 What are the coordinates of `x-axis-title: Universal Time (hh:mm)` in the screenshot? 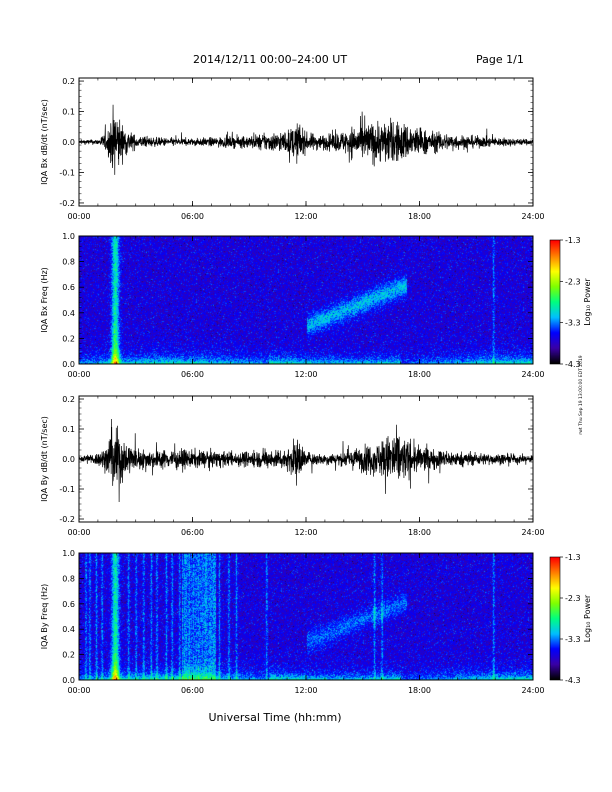 It's located at (275, 717).